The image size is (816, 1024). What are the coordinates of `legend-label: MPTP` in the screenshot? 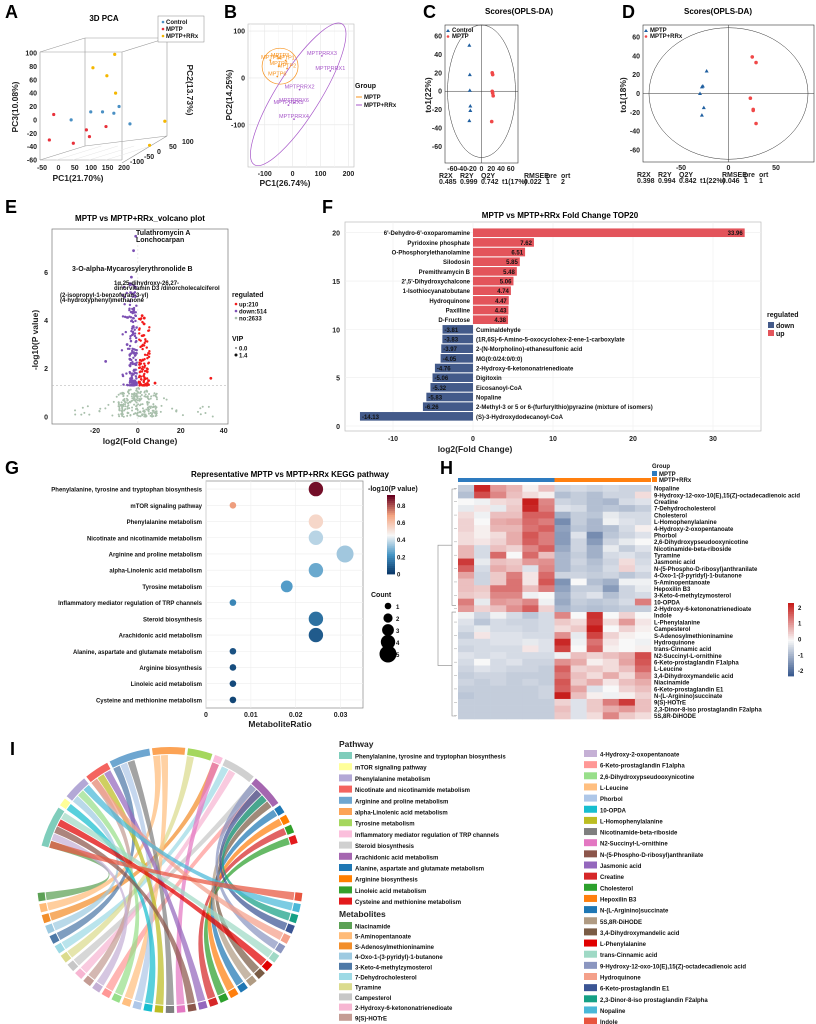 It's located at (658, 31).